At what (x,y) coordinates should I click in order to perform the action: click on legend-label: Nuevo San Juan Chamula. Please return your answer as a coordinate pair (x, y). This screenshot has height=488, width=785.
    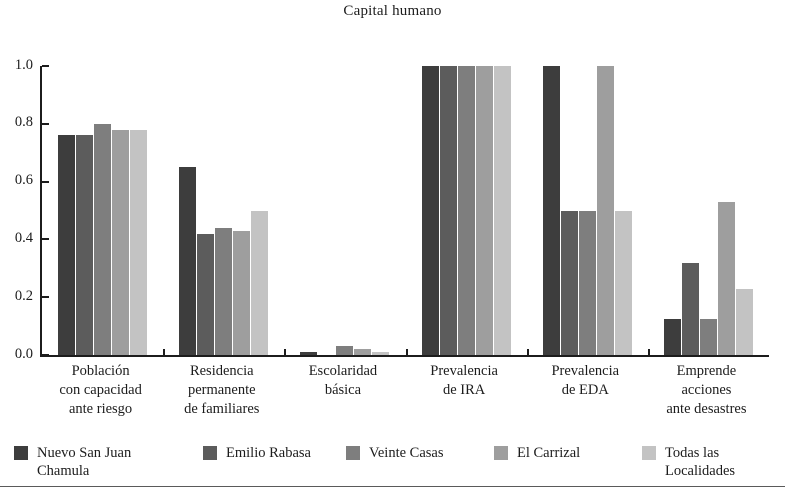
    Looking at the image, I should click on (84, 462).